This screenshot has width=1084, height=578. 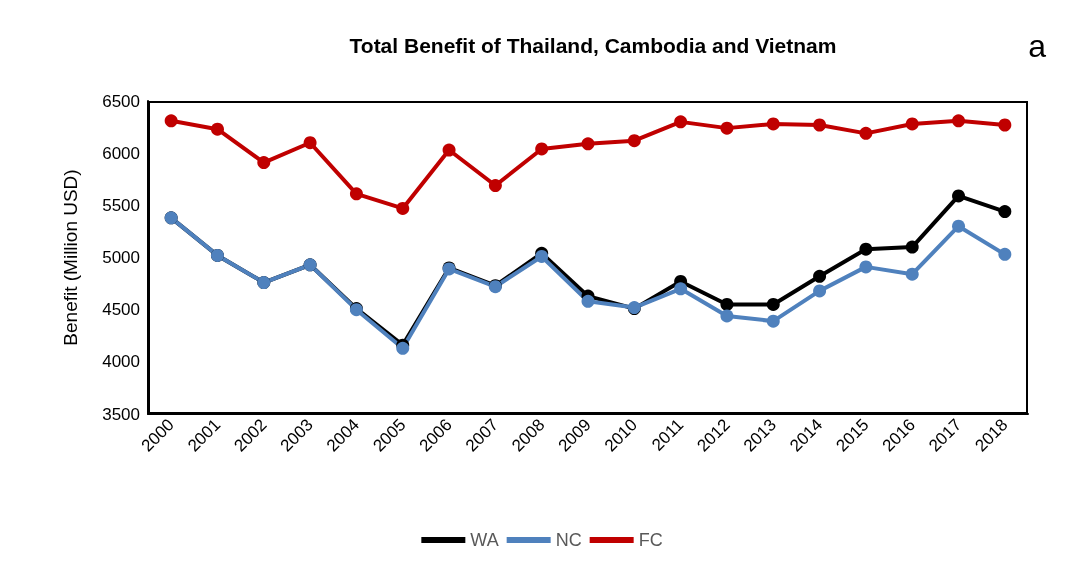 What do you see at coordinates (484, 540) in the screenshot?
I see `legend-label: WA` at bounding box center [484, 540].